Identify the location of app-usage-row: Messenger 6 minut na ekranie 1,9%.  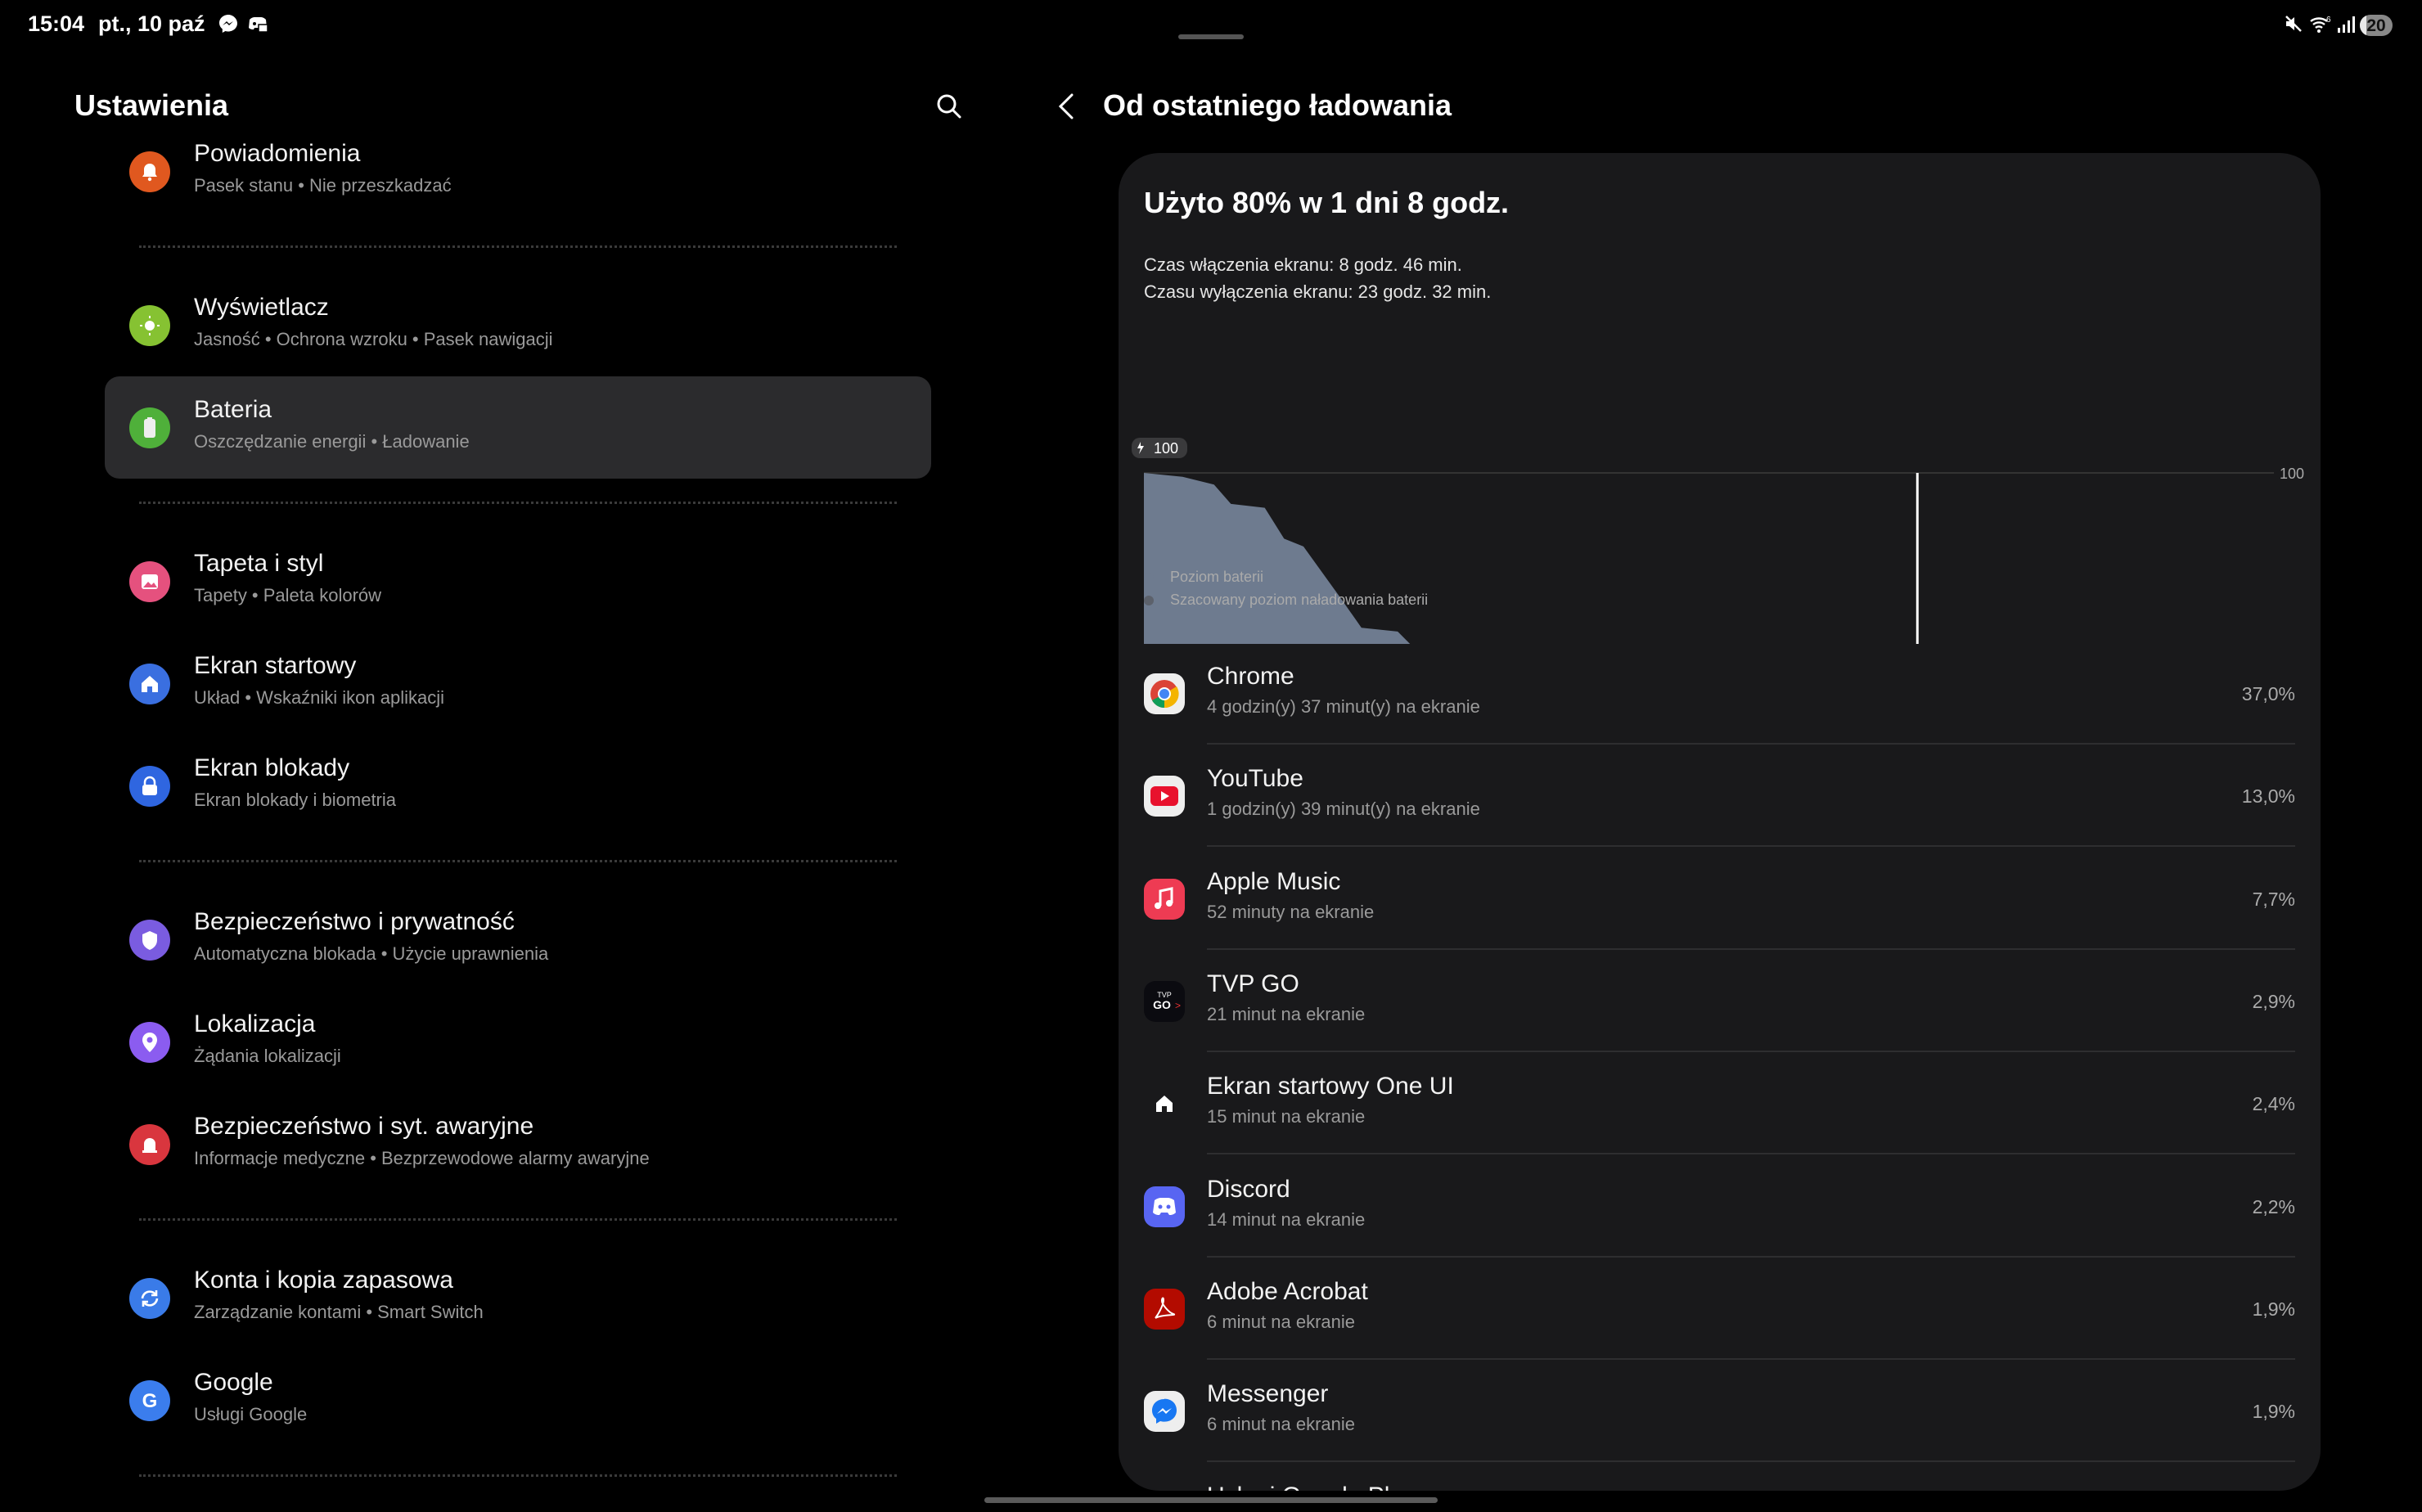
(1720, 1412).